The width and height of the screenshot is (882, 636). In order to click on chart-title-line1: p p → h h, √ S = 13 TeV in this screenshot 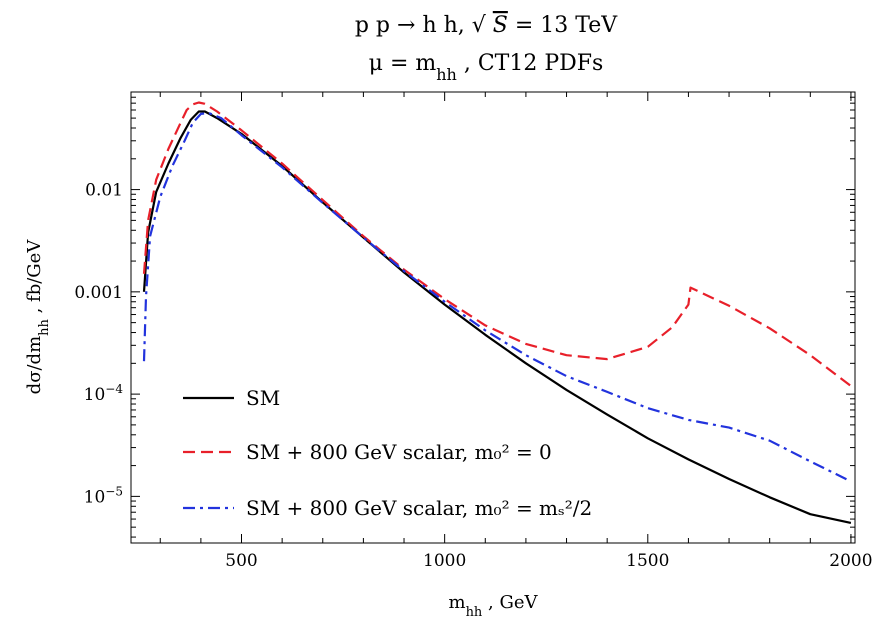, I will do `click(486, 25)`.